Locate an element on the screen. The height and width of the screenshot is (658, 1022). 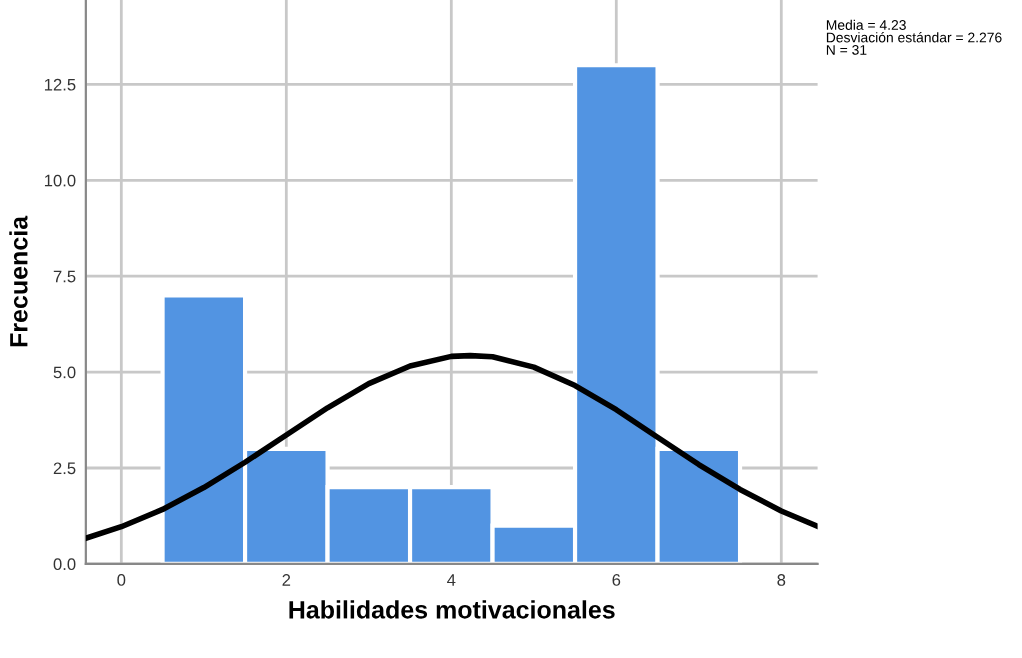
x-tick-label: 0 is located at coordinates (121, 580).